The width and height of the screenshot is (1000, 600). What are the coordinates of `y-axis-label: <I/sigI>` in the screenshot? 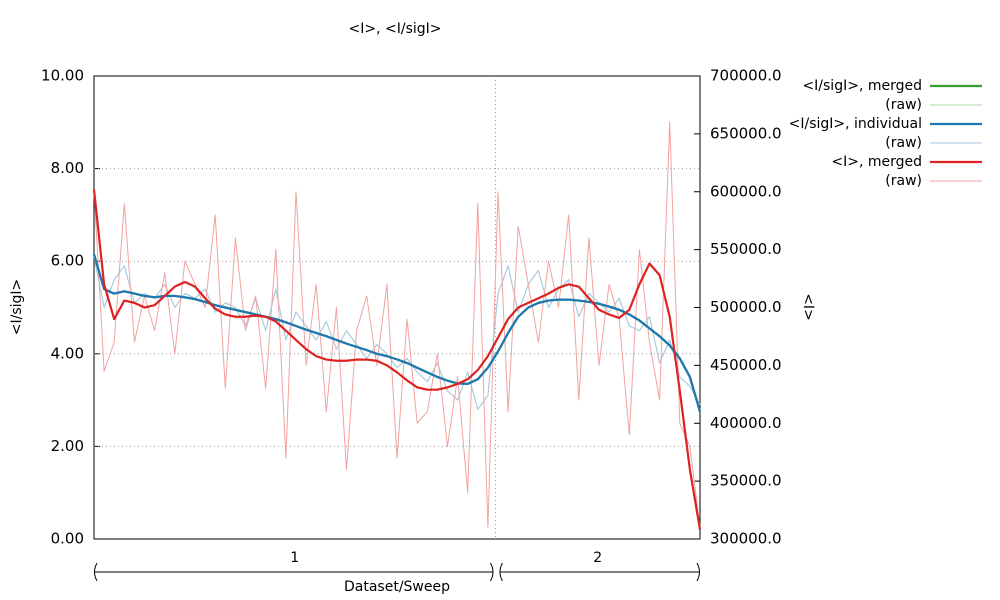 It's located at (17, 307).